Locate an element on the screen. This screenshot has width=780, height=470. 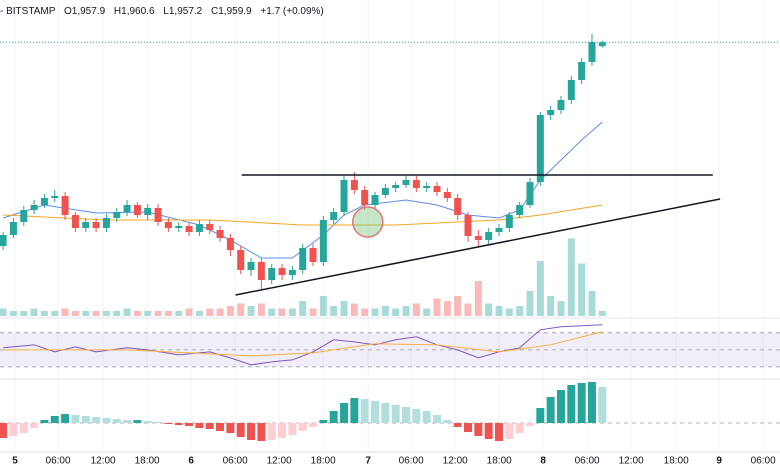
x-tick-label: 06:00 is located at coordinates (763, 461).